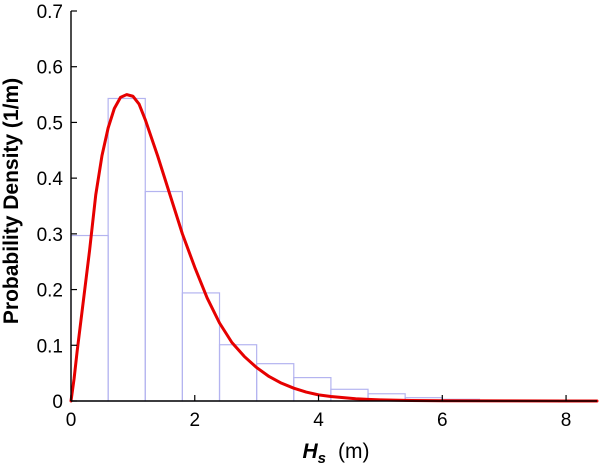  I want to click on y-tick-label: 0.2, so click(50, 291).